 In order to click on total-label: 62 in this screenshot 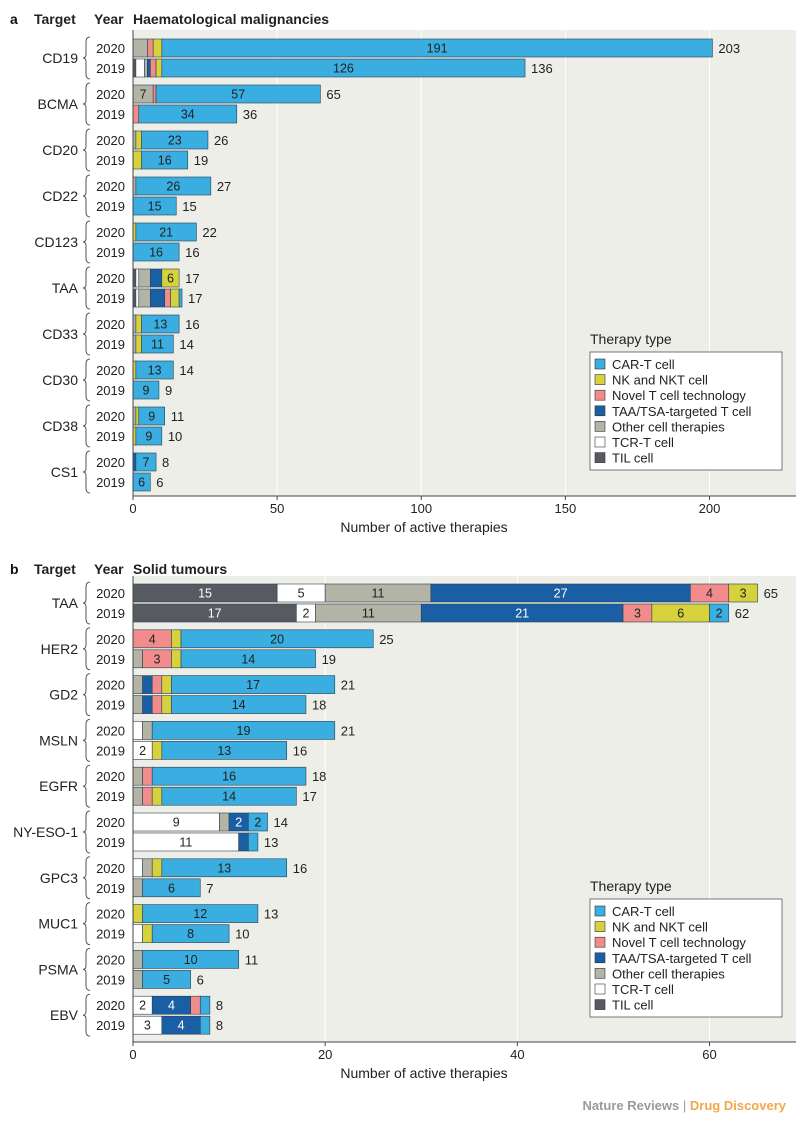, I will do `click(742, 613)`.